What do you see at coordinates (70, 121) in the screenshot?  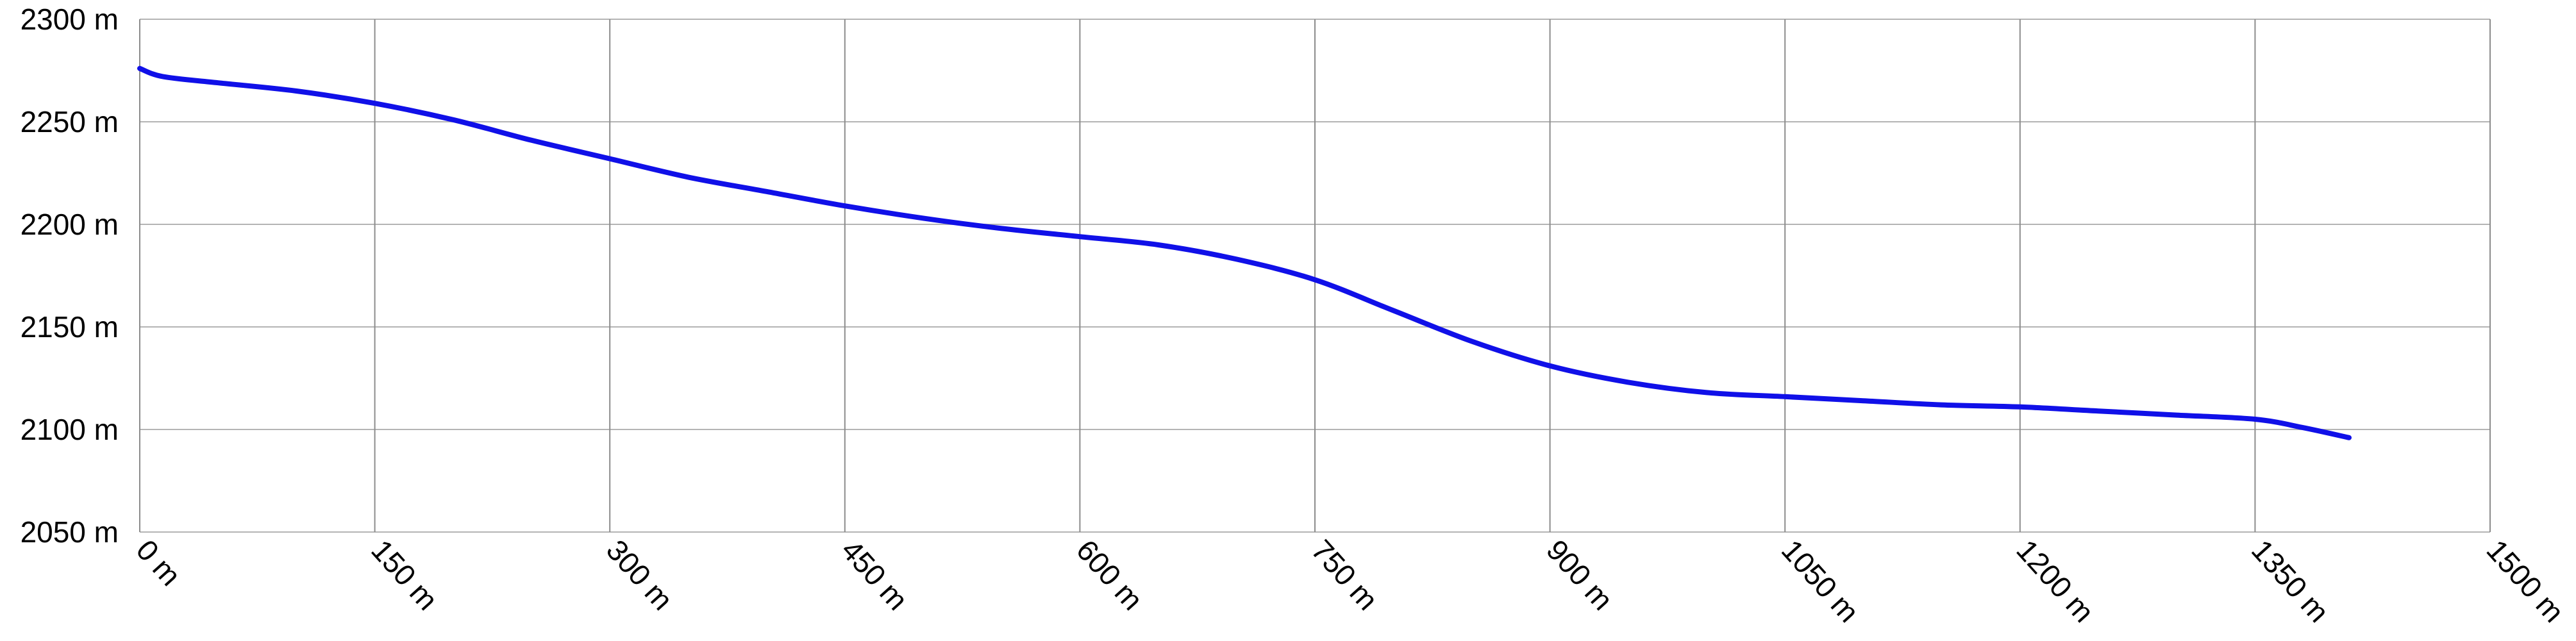 I see `y-tick-label: 2250 m` at bounding box center [70, 121].